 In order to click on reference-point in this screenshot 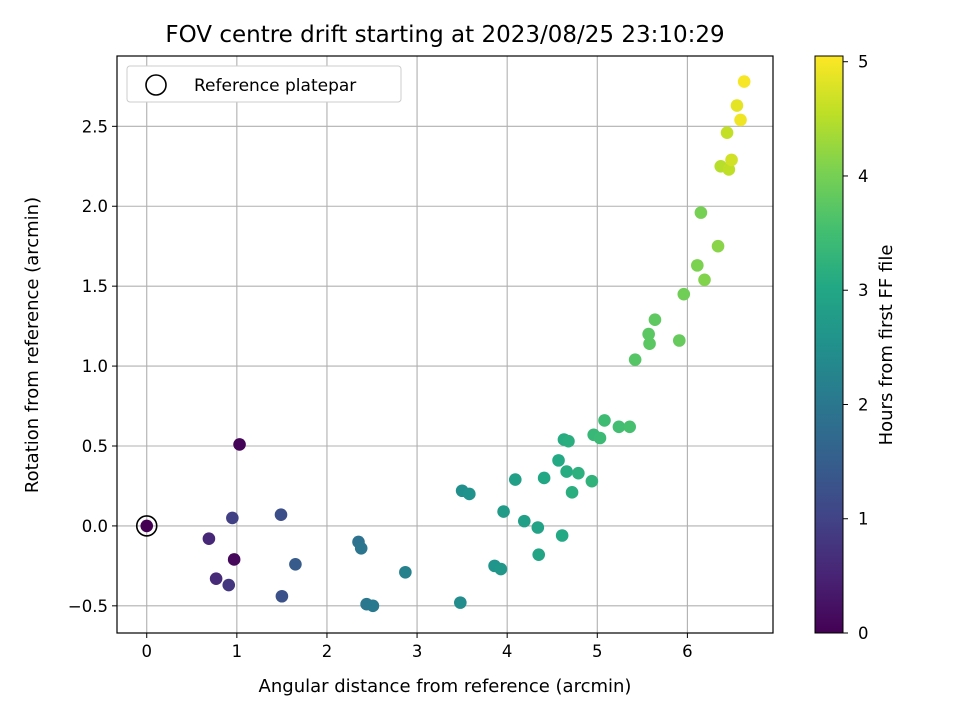, I will do `click(147, 526)`.